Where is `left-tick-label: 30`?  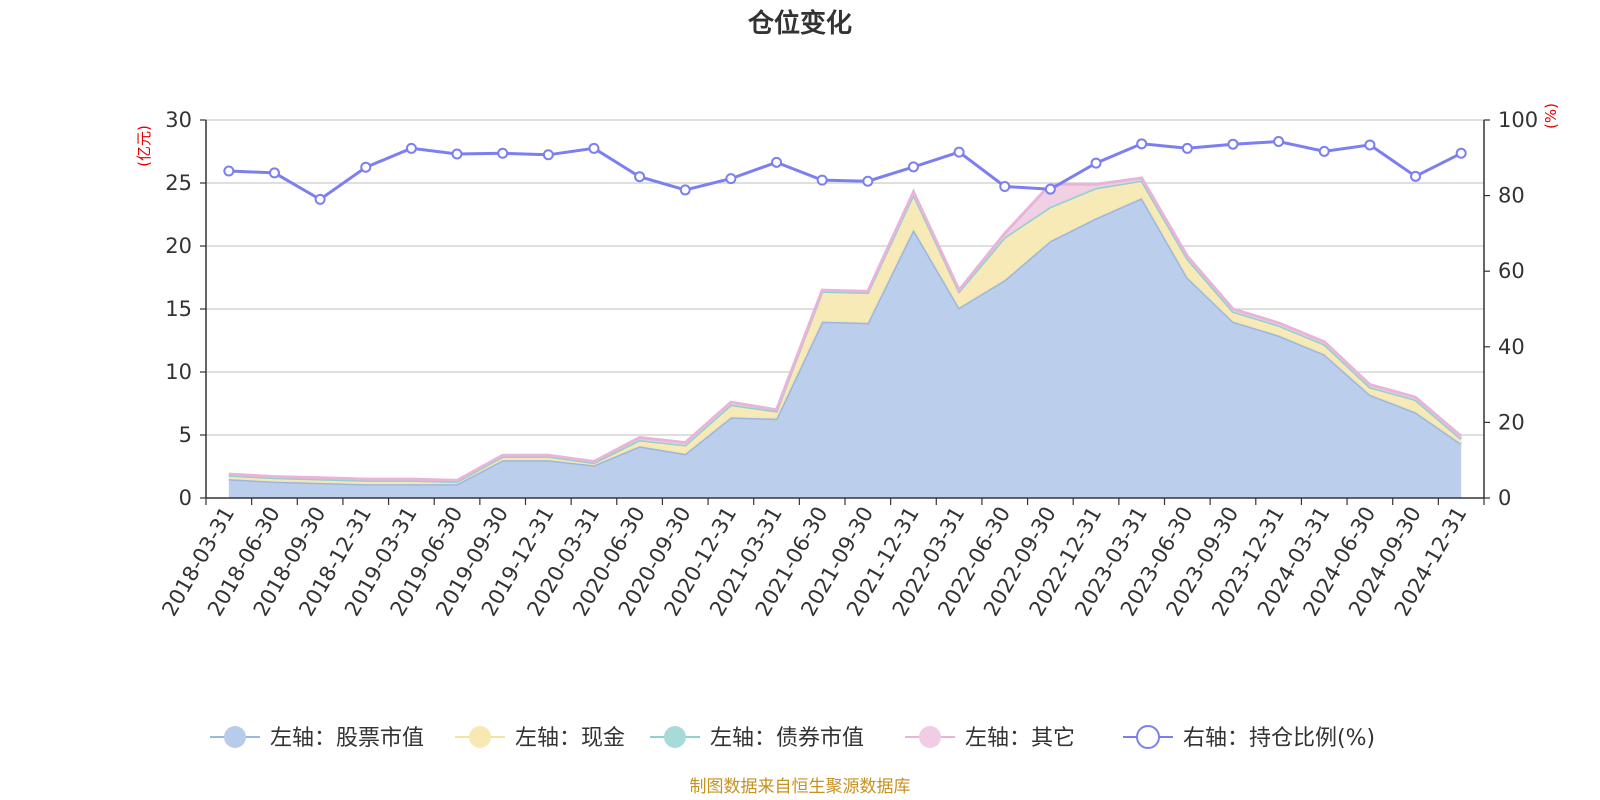 left-tick-label: 30 is located at coordinates (178, 120).